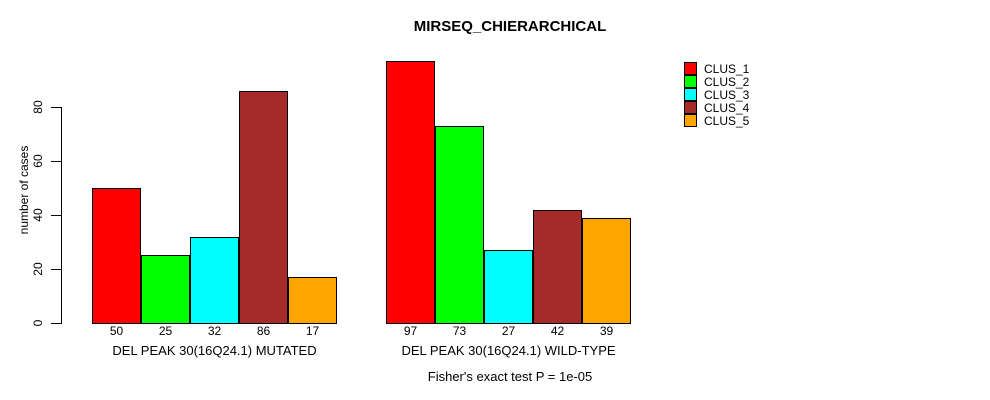  I want to click on legend-label: CLUS_1, so click(727, 68).